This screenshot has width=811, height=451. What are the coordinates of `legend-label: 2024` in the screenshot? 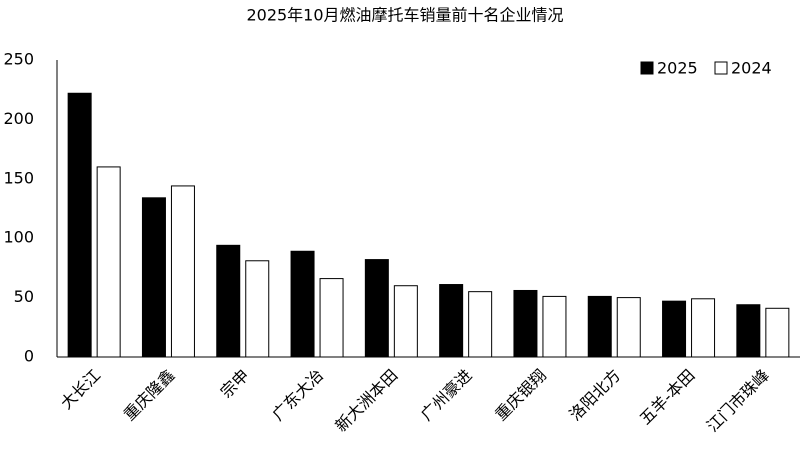 It's located at (751, 68).